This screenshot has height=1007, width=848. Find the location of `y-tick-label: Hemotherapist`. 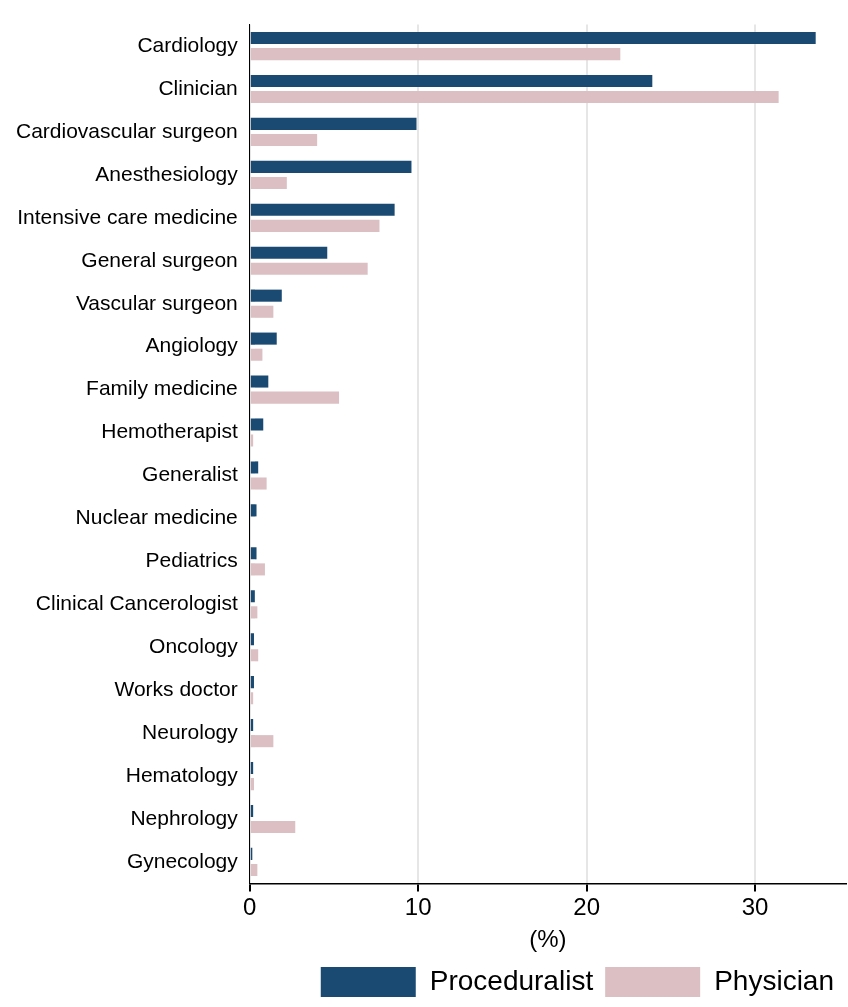

y-tick-label: Hemotherapist is located at coordinates (169, 431).